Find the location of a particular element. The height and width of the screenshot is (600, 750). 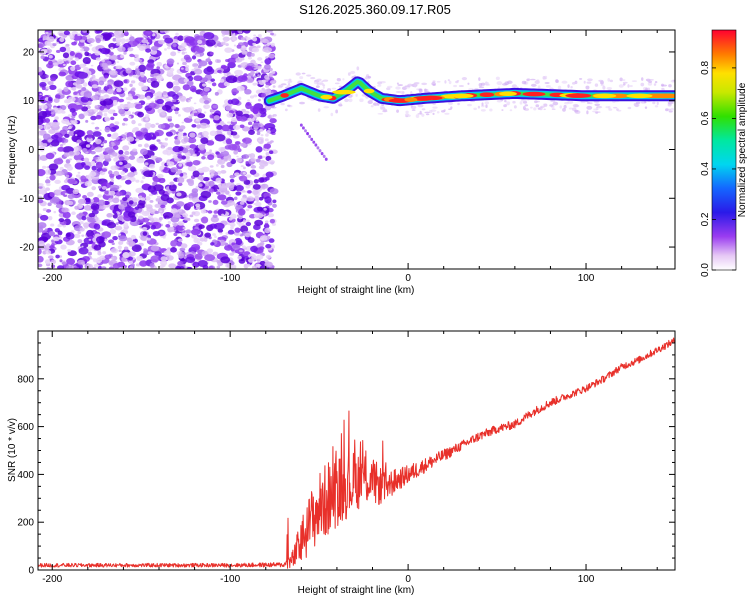

colorbar-label: Normalized spectral amplitude is located at coordinates (742, 149).